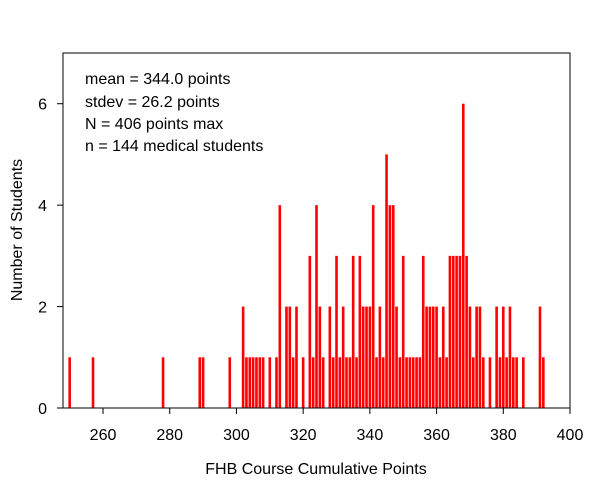 This screenshot has height=482, width=598. What do you see at coordinates (42, 308) in the screenshot?
I see `y-tick-label: 2` at bounding box center [42, 308].